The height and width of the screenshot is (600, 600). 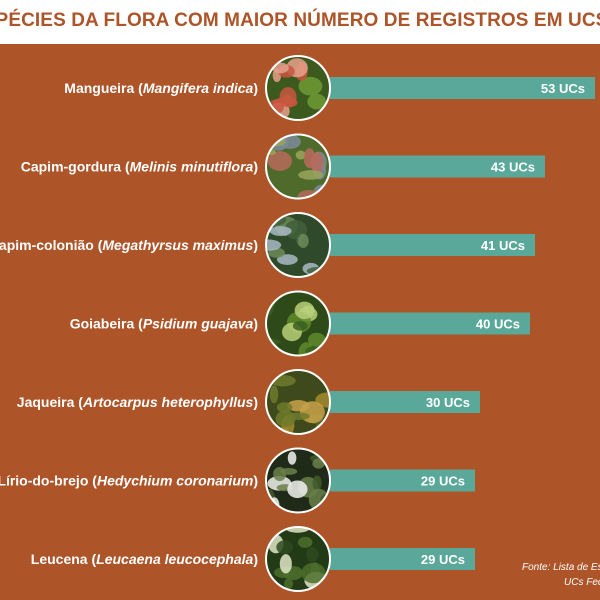 I want to click on bar-row: 29 UCs Leucena (Leucaena leucocephala), so click(x=253, y=559).